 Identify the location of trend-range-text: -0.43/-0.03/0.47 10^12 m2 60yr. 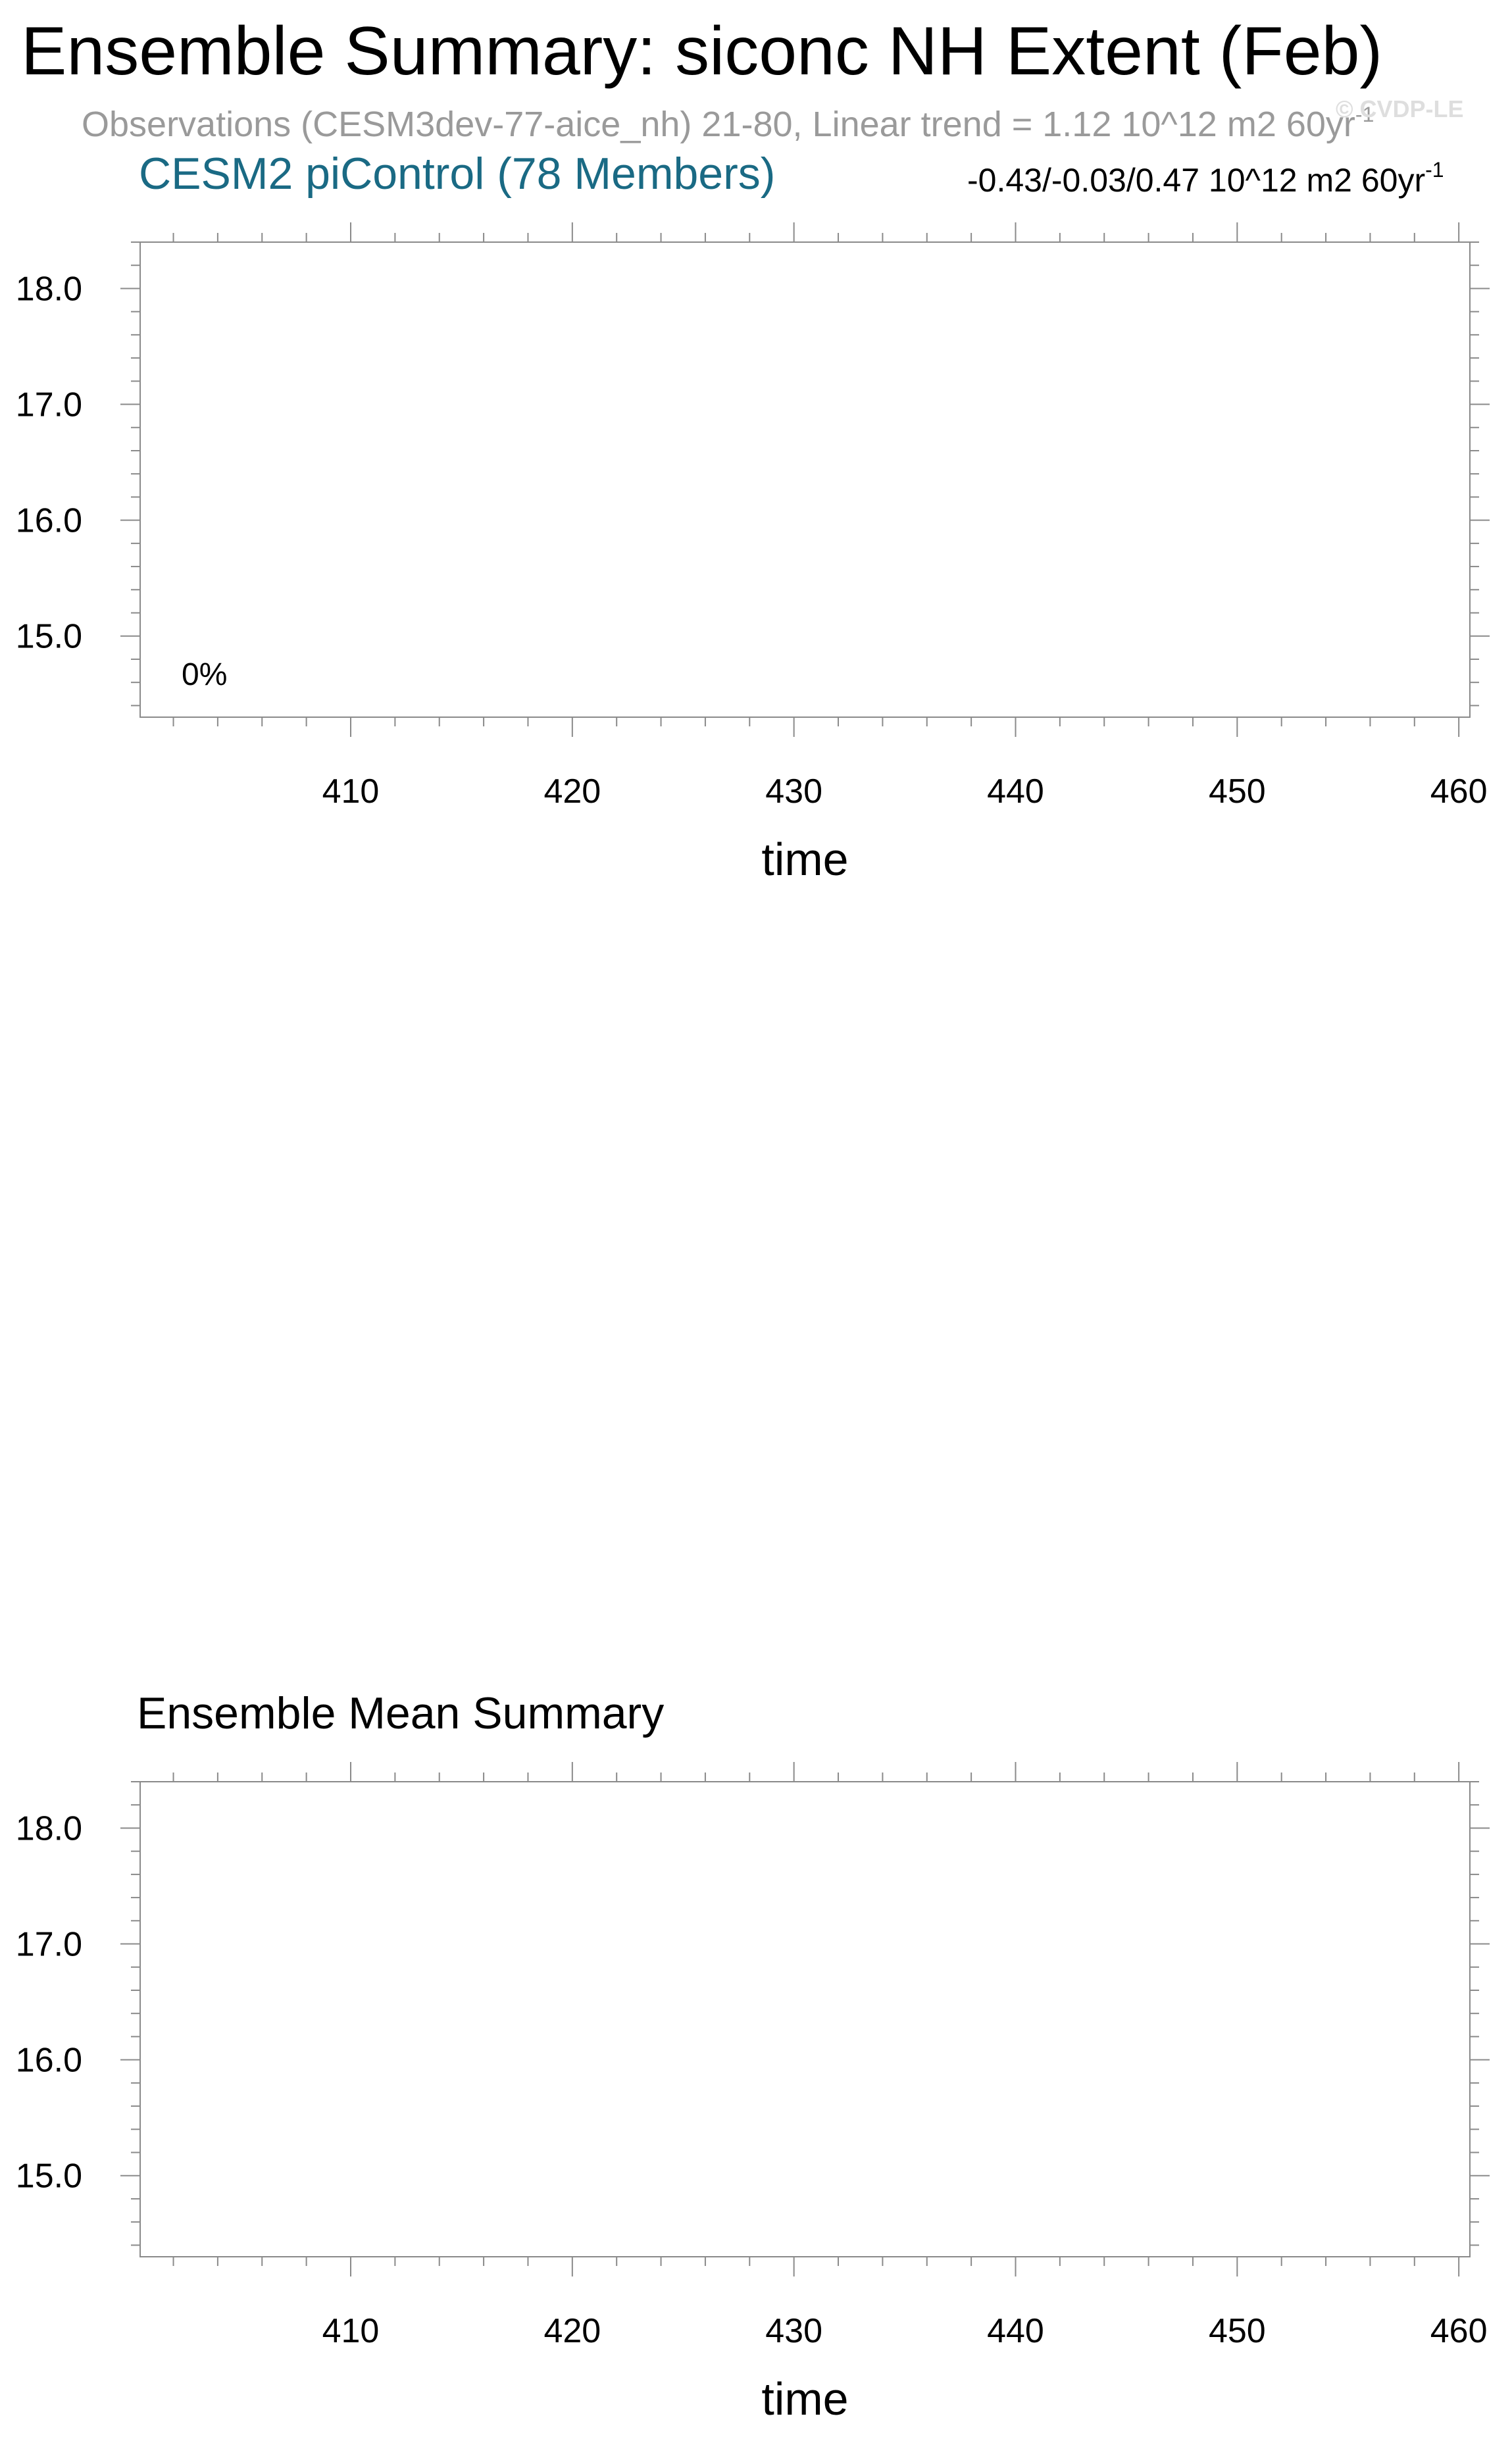
(1196, 181).